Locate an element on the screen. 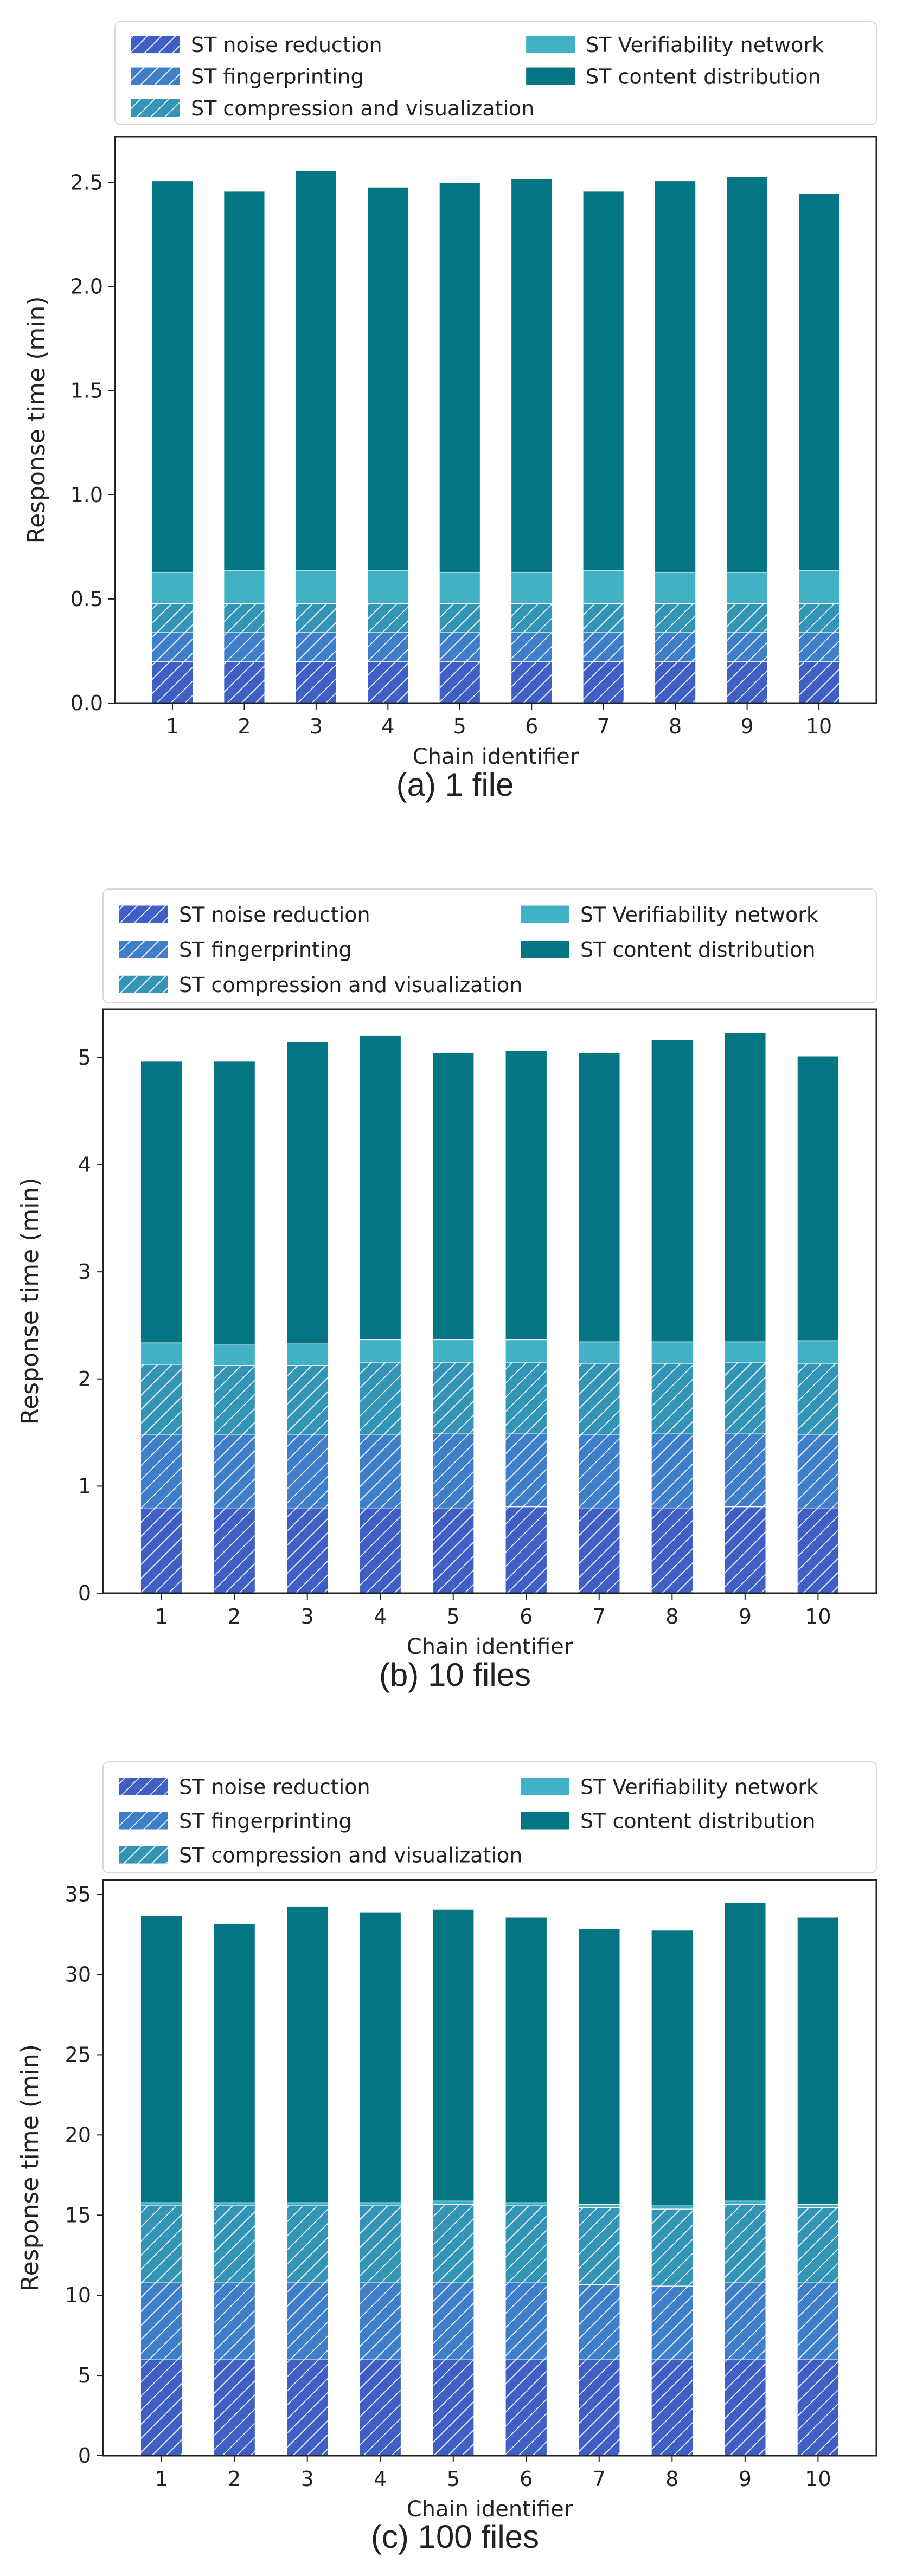 This screenshot has height=2576, width=910. x-tick-label: 10 is located at coordinates (818, 1616).